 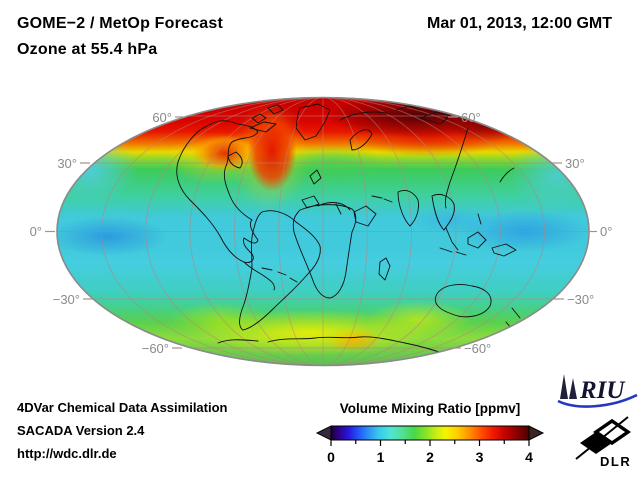 What do you see at coordinates (323, 433) in the screenshot?
I see `colorbar-arrow-left` at bounding box center [323, 433].